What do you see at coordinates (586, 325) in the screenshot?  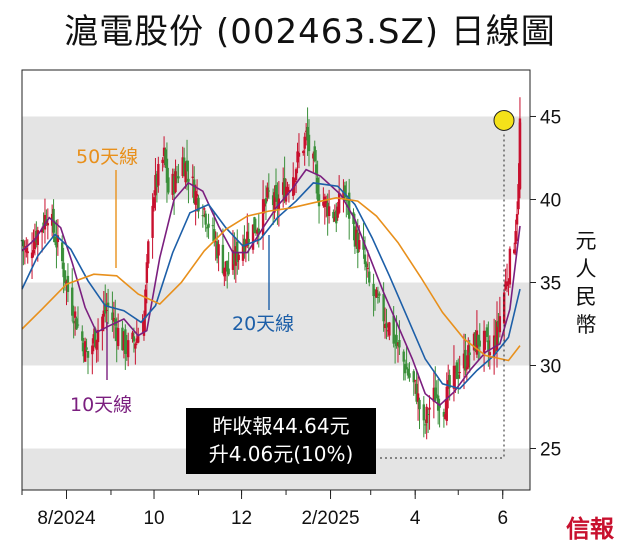 I see `y-axis-label-char: 幣` at bounding box center [586, 325].